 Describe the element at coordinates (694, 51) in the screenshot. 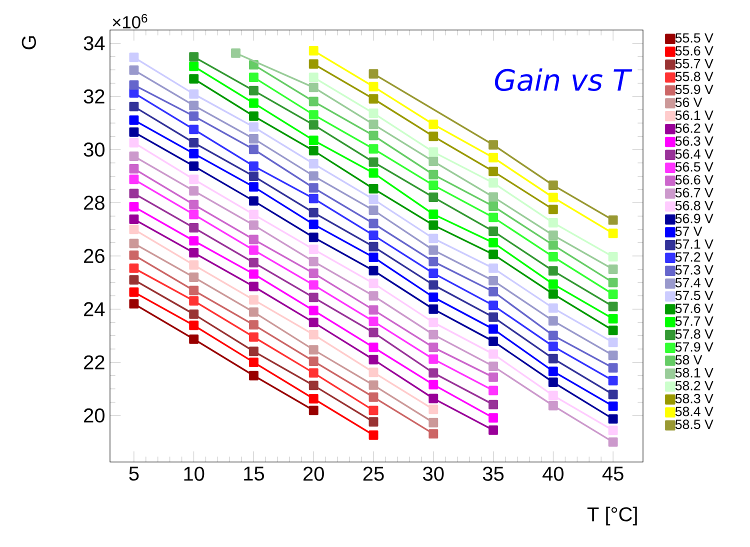

I see `legend-label: 55.6 V` at that location.